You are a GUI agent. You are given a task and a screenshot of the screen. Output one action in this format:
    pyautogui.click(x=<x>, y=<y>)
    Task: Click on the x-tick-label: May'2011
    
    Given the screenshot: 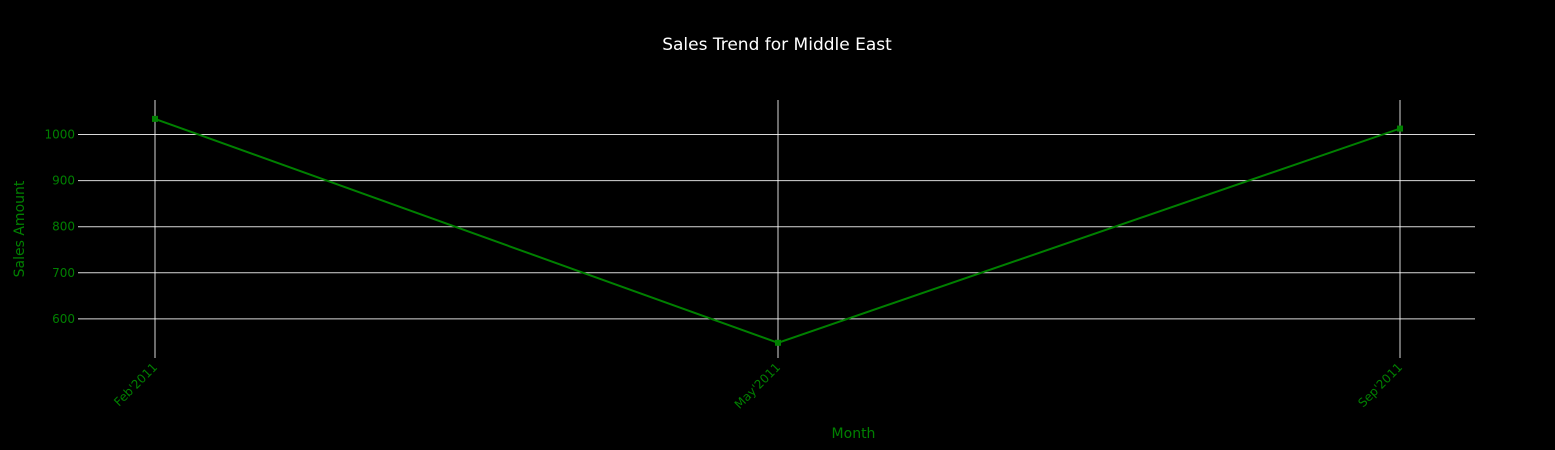 What is the action you would take?
    pyautogui.click(x=757, y=385)
    